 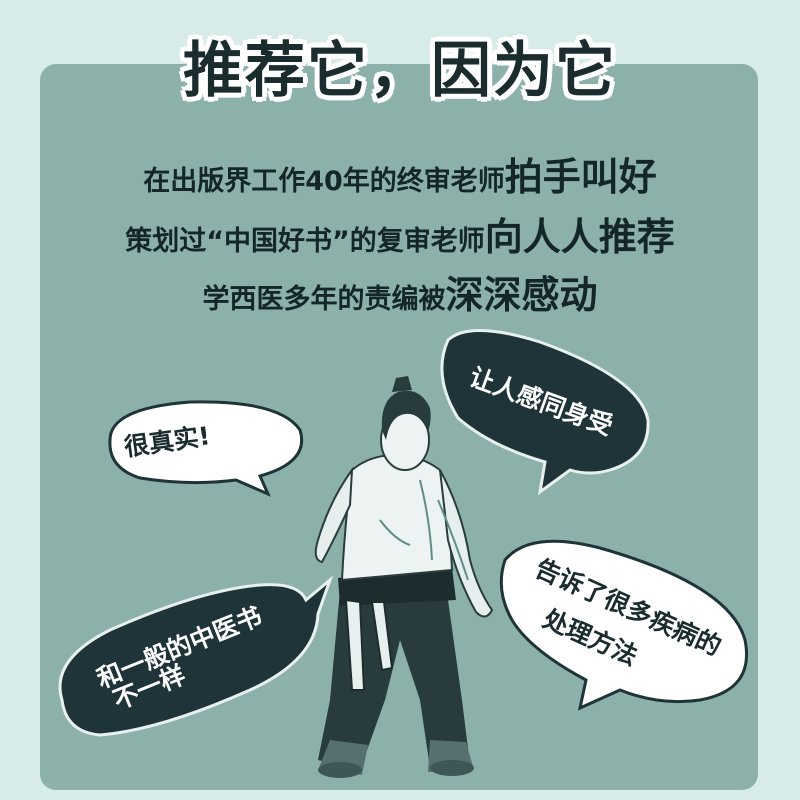 I want to click on recommend-line-1-emphasis: 拍手叫好, so click(x=580, y=177).